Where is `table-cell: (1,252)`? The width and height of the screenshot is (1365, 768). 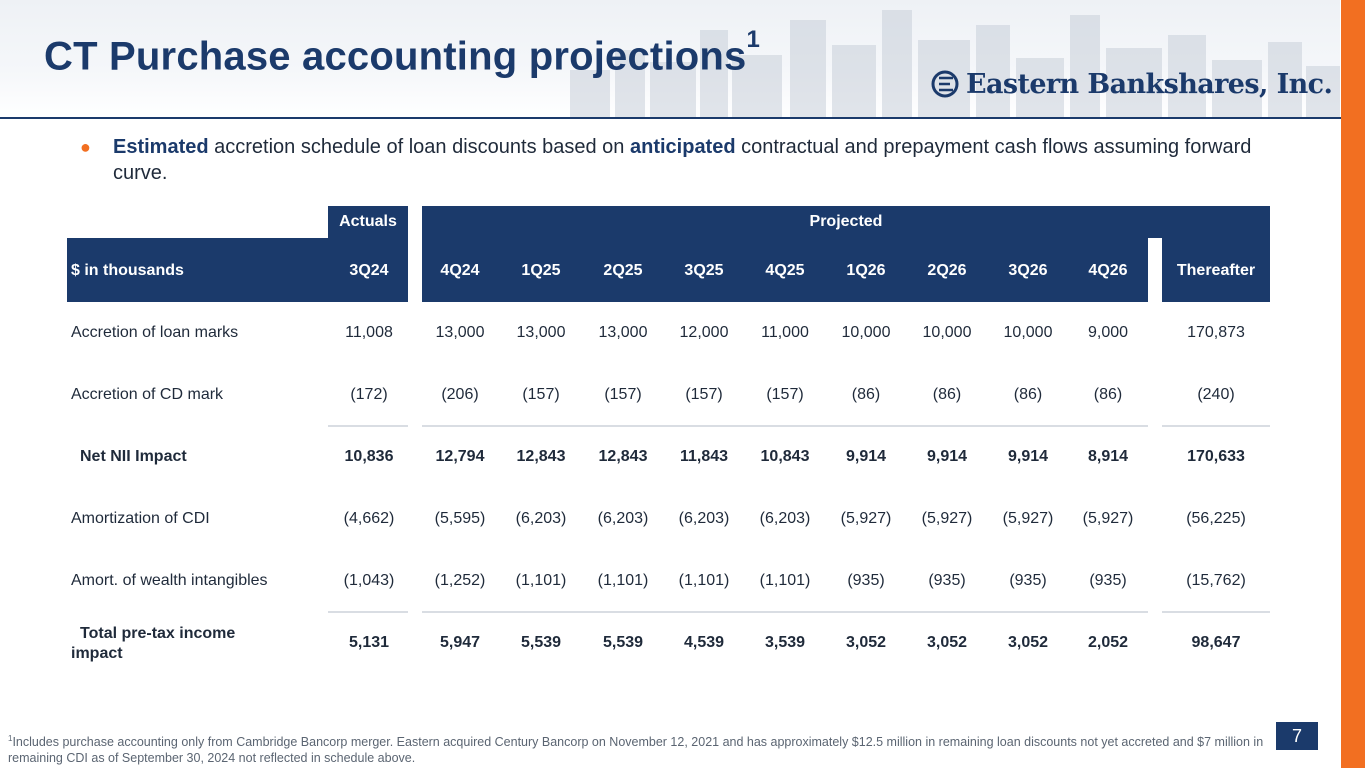
table-cell: (1,252) is located at coordinates (460, 580).